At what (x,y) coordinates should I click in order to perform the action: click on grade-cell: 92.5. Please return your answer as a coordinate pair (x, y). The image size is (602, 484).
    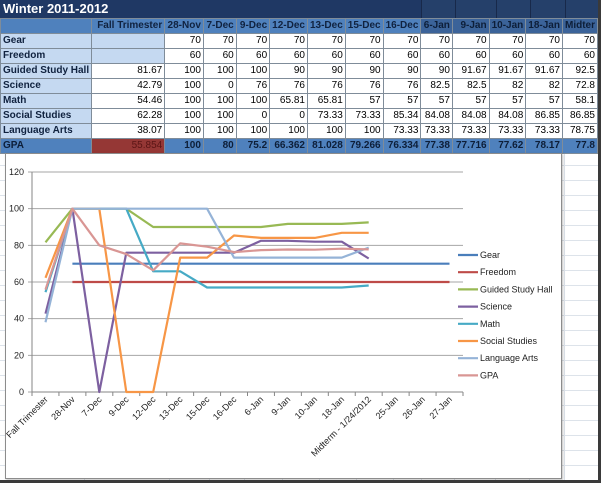
    Looking at the image, I should click on (579, 71).